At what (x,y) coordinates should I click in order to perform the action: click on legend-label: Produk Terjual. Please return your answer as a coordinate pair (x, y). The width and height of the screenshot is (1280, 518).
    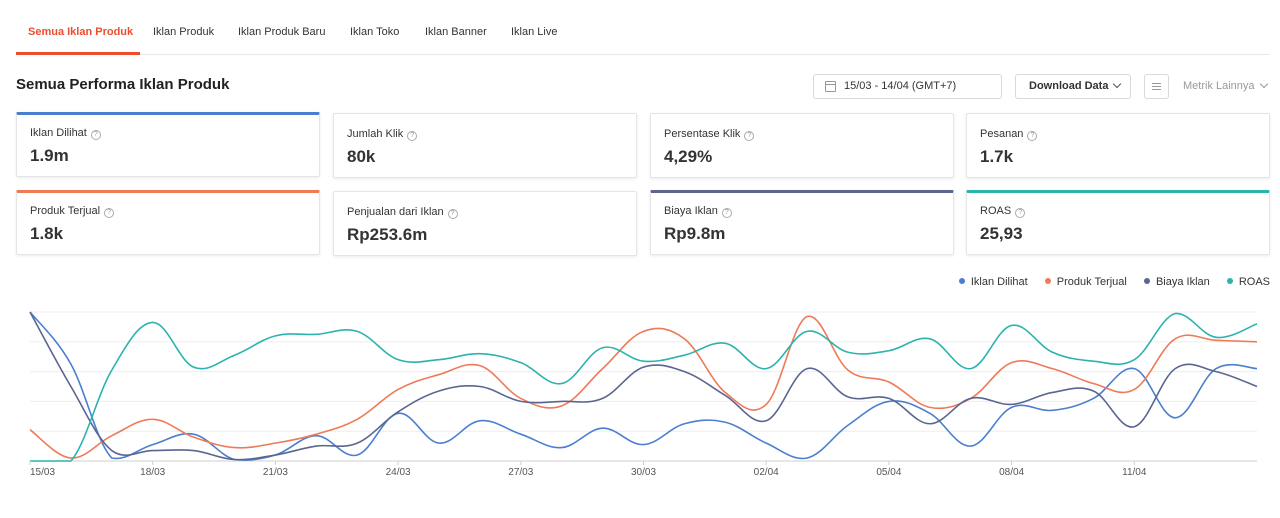
    Looking at the image, I should click on (1091, 282).